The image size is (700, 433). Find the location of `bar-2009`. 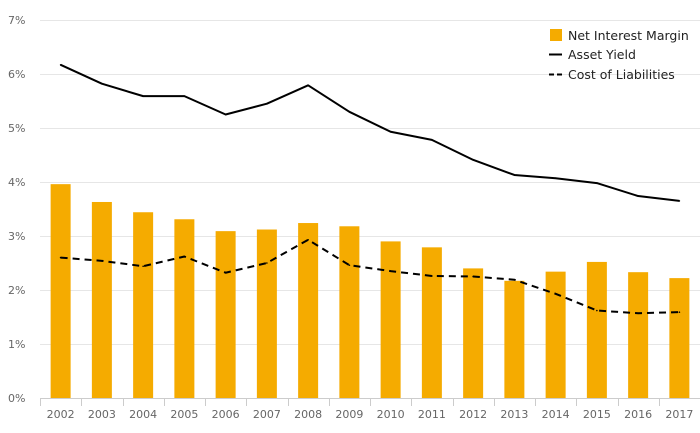

bar-2009 is located at coordinates (349, 312).